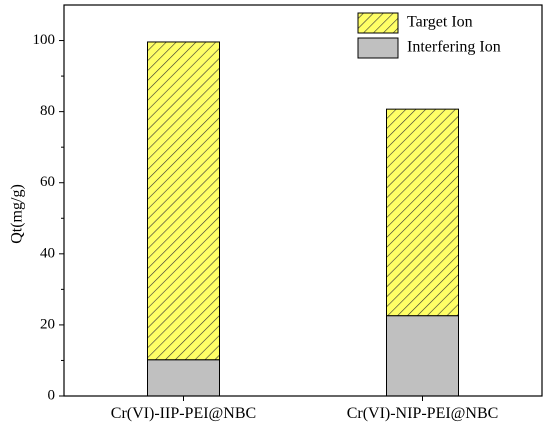  What do you see at coordinates (52, 395) in the screenshot?
I see `y-tick-label: 0` at bounding box center [52, 395].